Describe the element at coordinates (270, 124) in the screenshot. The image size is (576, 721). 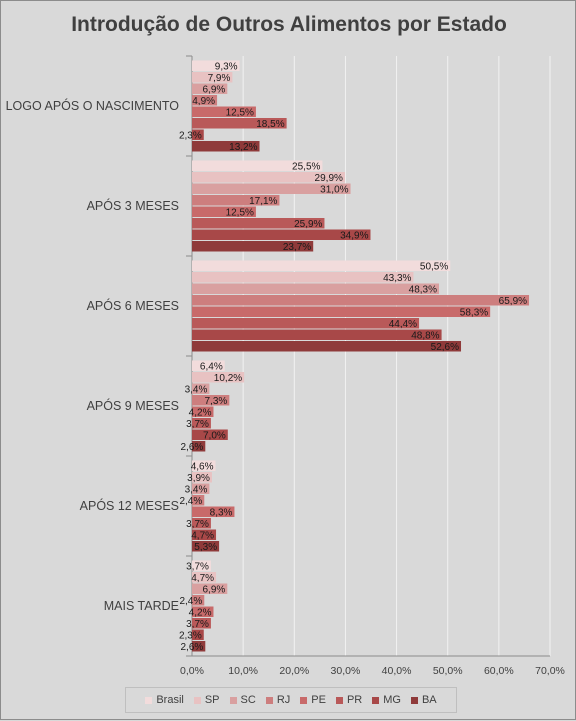
I see `data-label: 18,5%` at that location.